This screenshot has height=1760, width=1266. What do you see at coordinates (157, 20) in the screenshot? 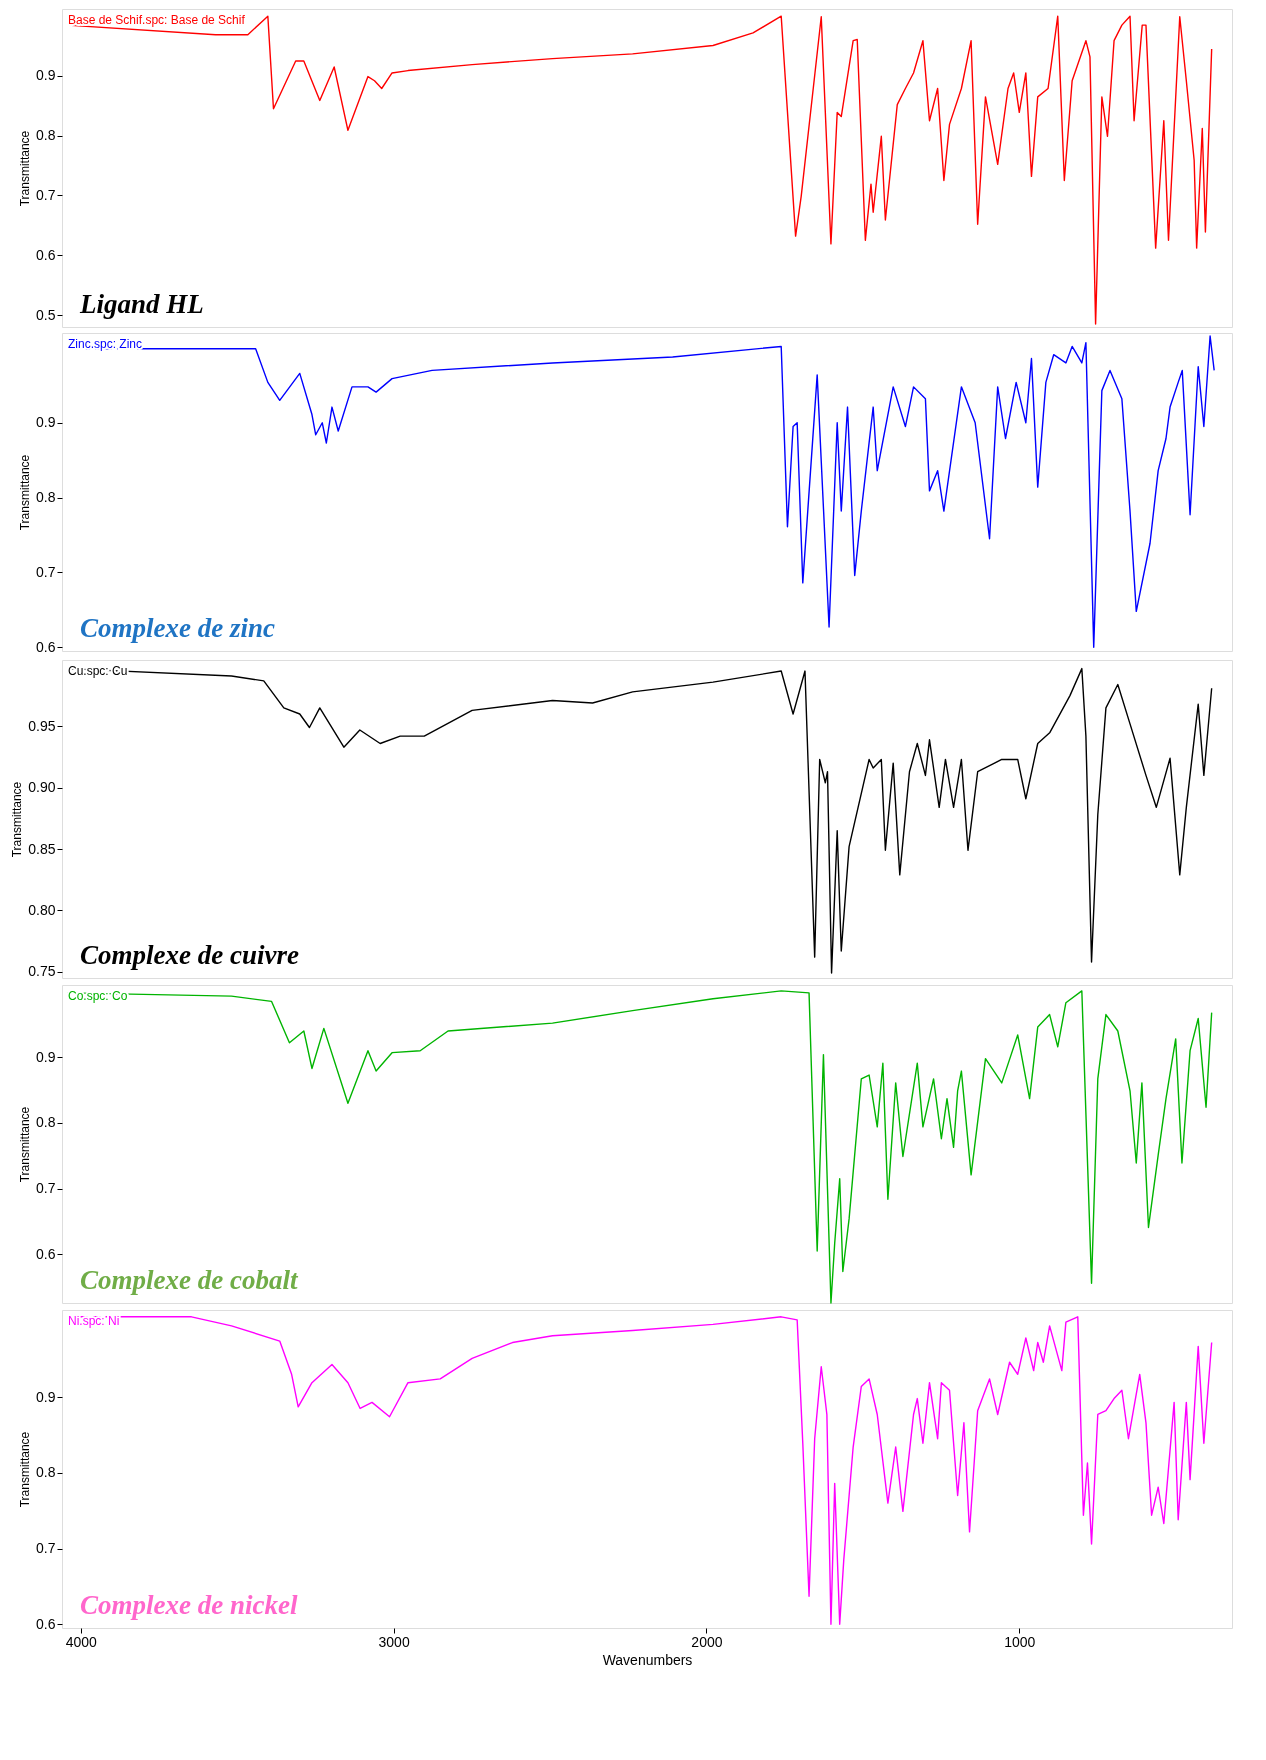
I see `annotation: Base de Schif.spc: Base de Schif` at bounding box center [157, 20].